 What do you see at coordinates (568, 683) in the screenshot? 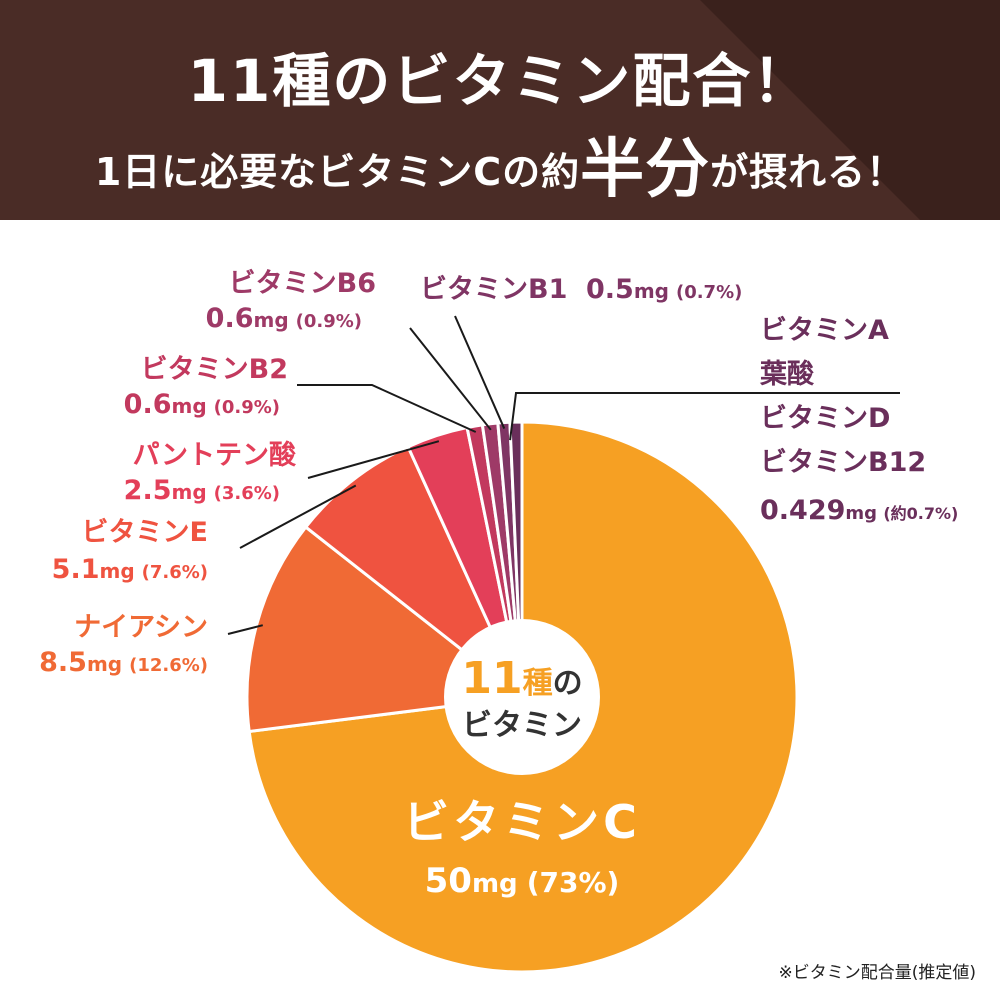
I see `center-suffix: の` at bounding box center [568, 683].